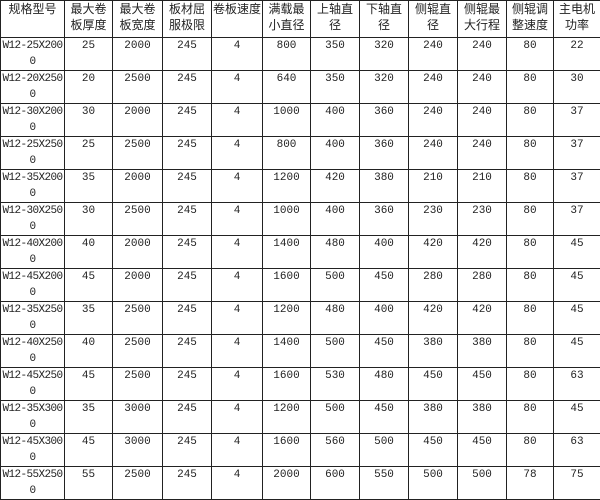 This screenshot has height=500, width=600. I want to click on value-cell: 600, so click(335, 483).